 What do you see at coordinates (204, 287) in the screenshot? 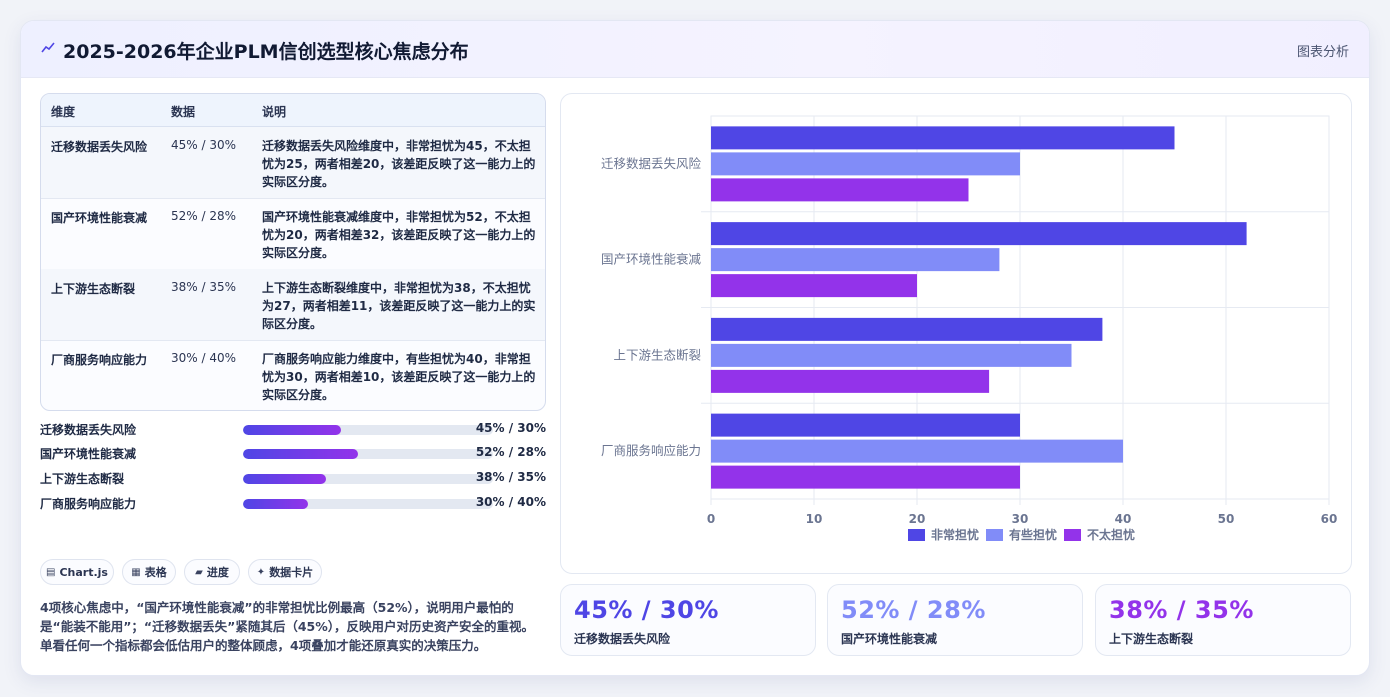
I see `row-data: 38% / 35%` at bounding box center [204, 287].